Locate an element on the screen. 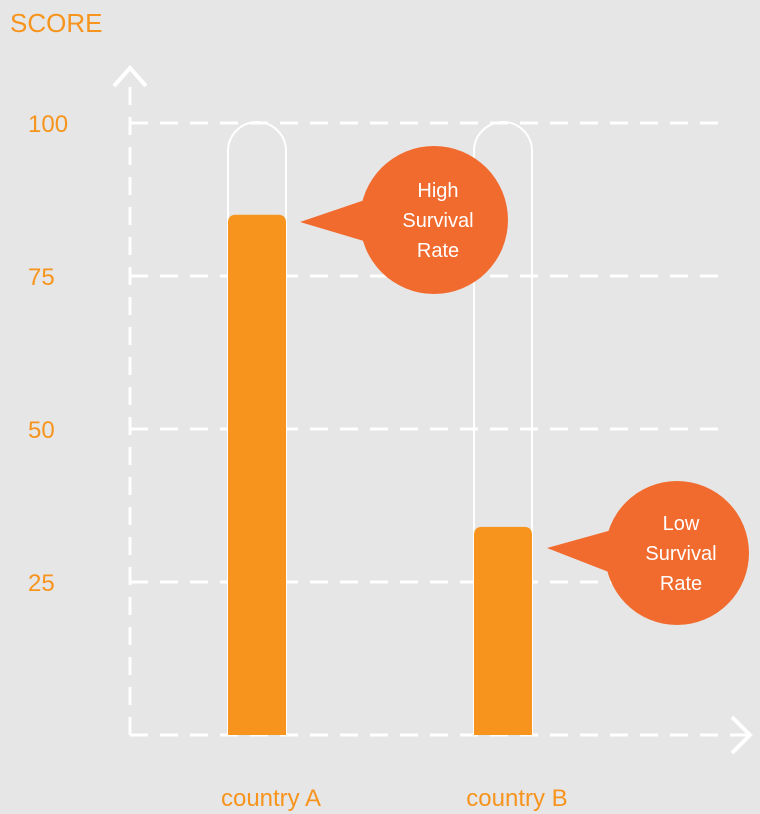 This screenshot has height=814, width=760. y-axis-title: SCORE is located at coordinates (56, 23).